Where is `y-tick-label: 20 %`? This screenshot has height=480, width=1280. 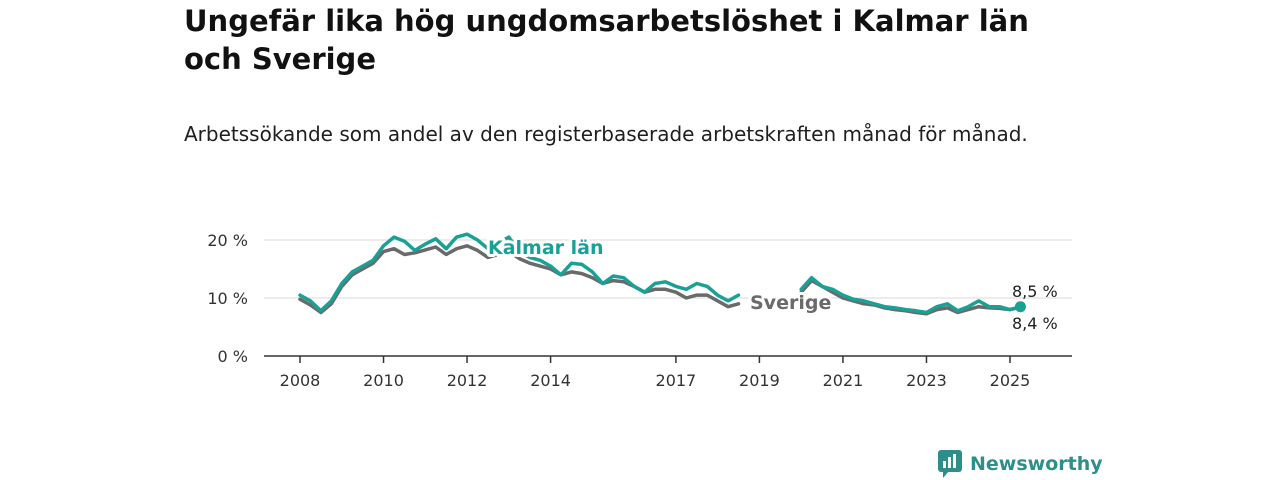 y-tick-label: 20 % is located at coordinates (227, 240).